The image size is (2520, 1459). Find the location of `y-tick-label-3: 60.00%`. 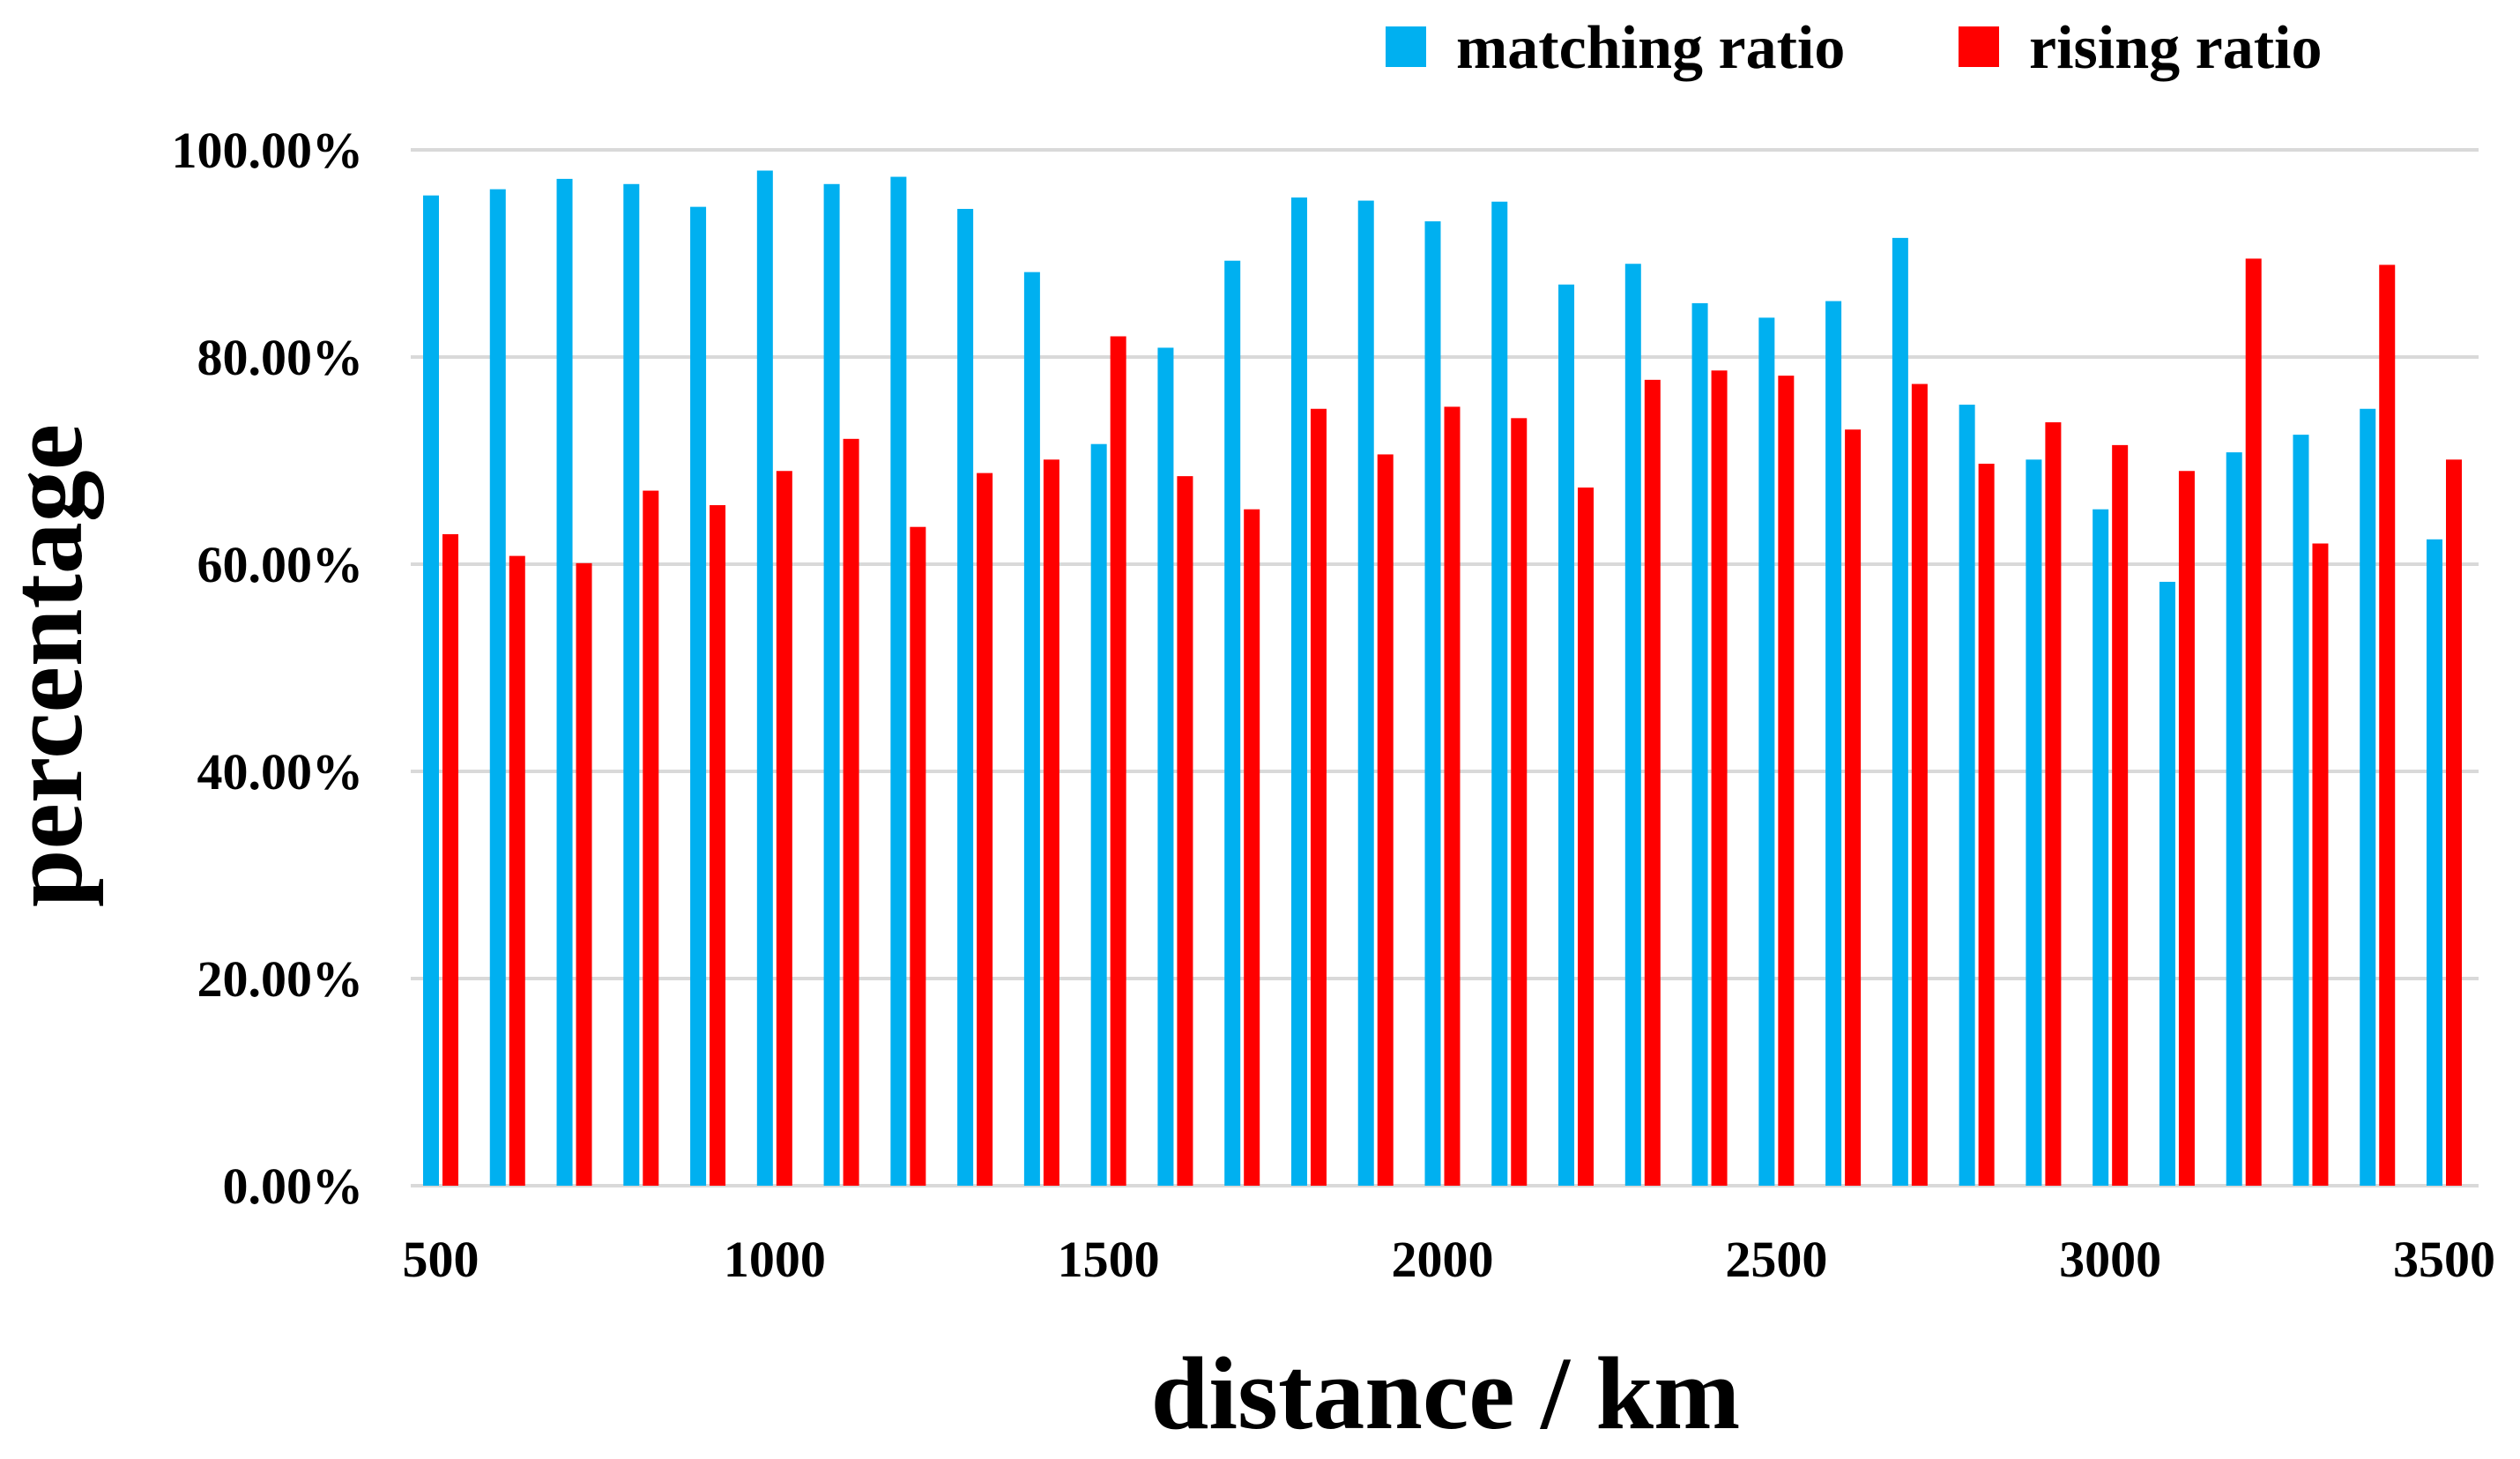

y-tick-label-3: 60.00% is located at coordinates (280, 565).